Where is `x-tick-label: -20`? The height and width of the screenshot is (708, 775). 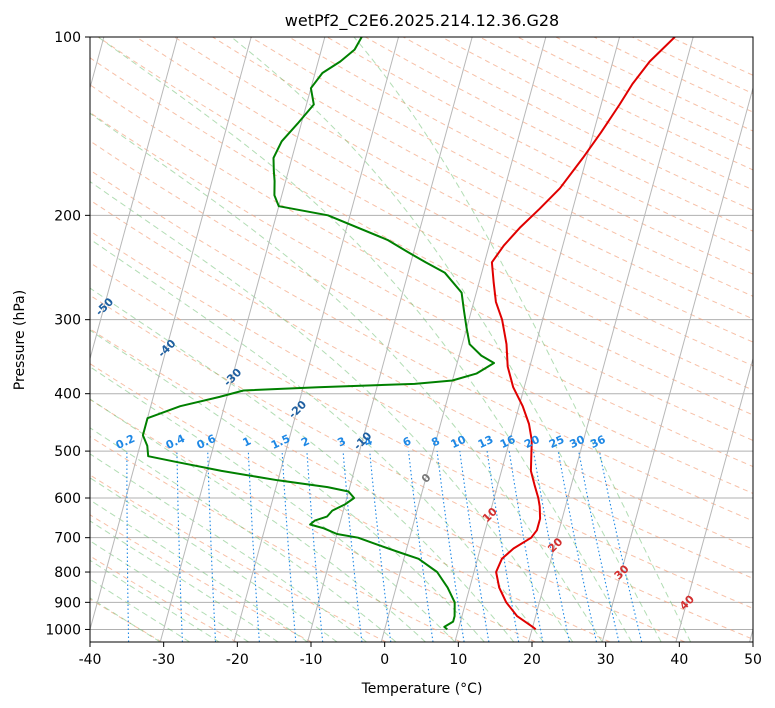
x-tick-label: -20 is located at coordinates (237, 660).